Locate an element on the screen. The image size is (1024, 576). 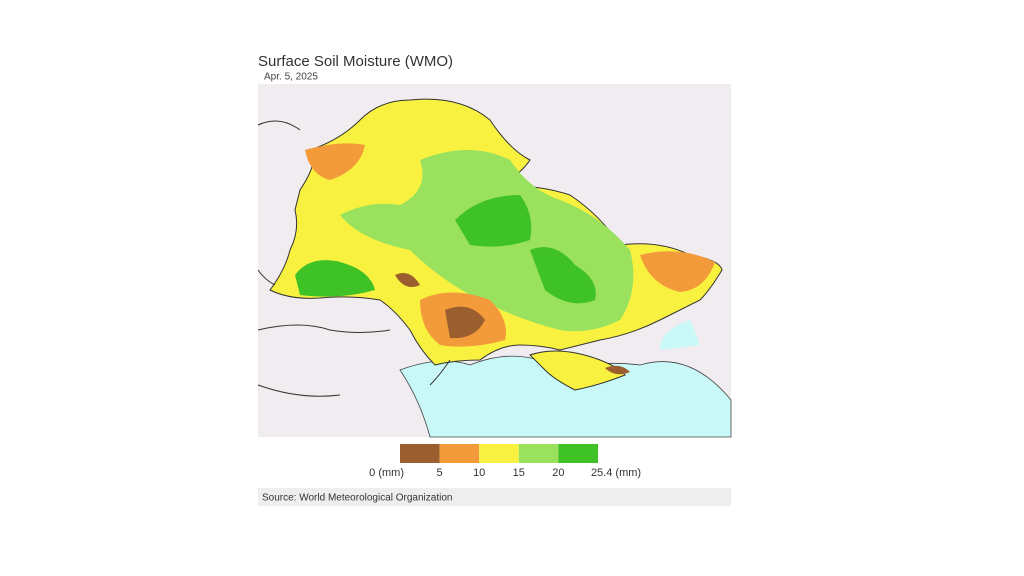
legend-label: 0 (mm) is located at coordinates (386, 473).